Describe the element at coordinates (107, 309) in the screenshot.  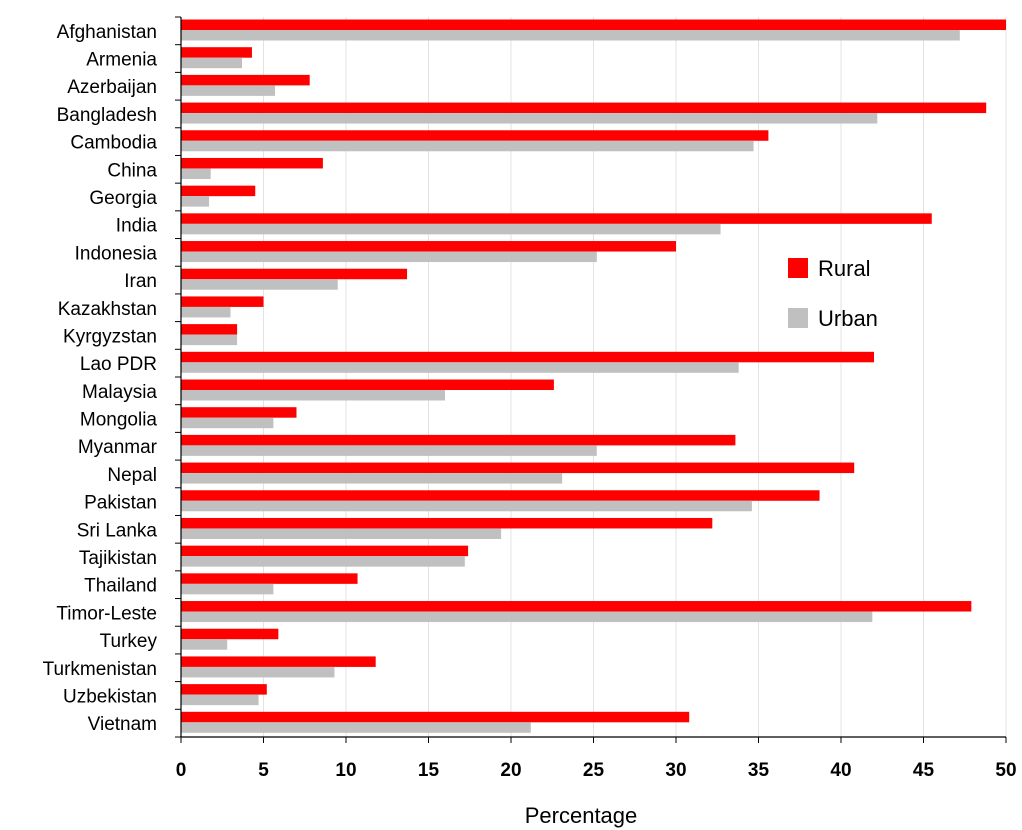
I see `category-label: Kazakhstan` at that location.